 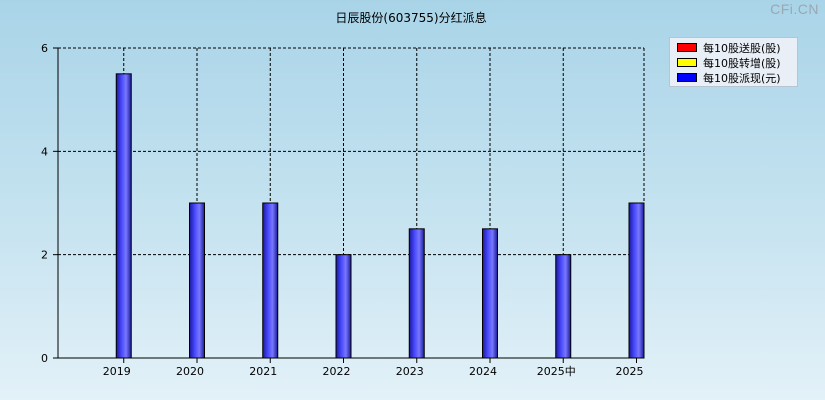 I want to click on legend-item-songgu: 每10股送股(股), so click(x=737, y=47).